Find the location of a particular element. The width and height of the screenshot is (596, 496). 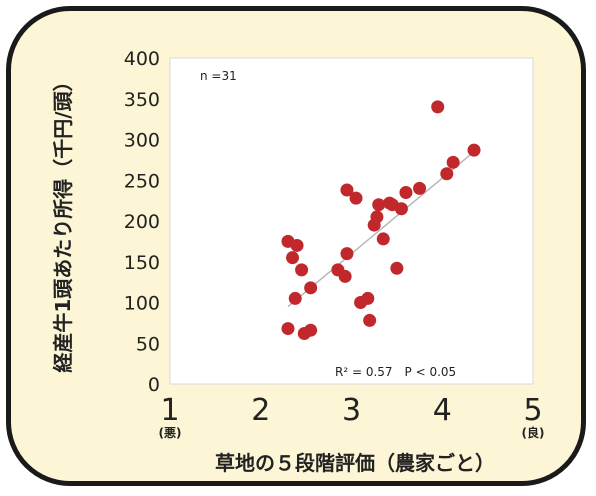

x-tick-label: 3 is located at coordinates (351, 410).